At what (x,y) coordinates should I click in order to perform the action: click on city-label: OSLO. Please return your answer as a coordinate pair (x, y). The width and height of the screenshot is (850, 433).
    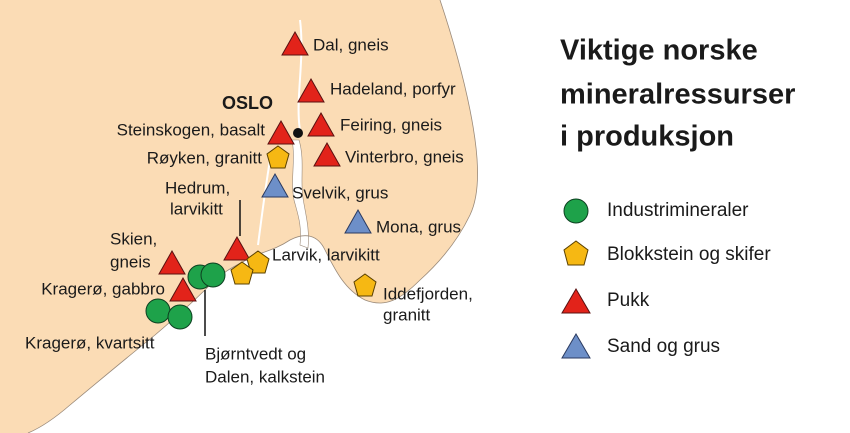
    Looking at the image, I should click on (247, 103).